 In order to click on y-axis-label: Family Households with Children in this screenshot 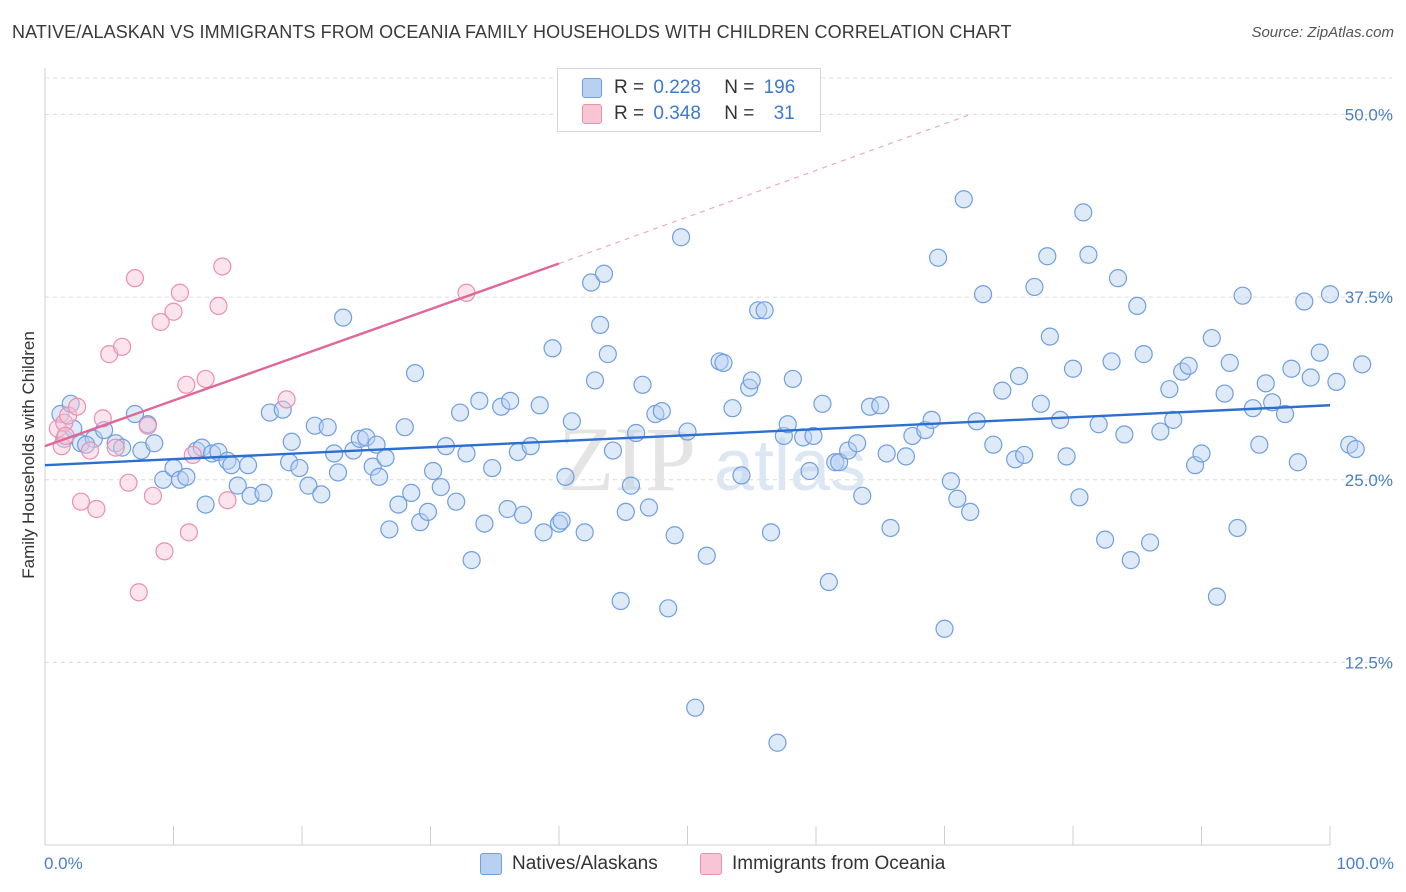, I will do `click(28, 455)`.